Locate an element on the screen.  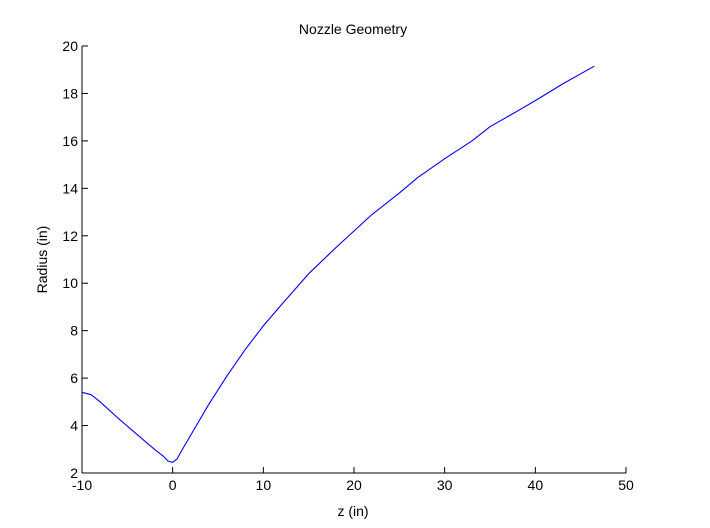
y-ticks: 2 4 6 8 10 12 14 16 18 20 is located at coordinates (75, 259).